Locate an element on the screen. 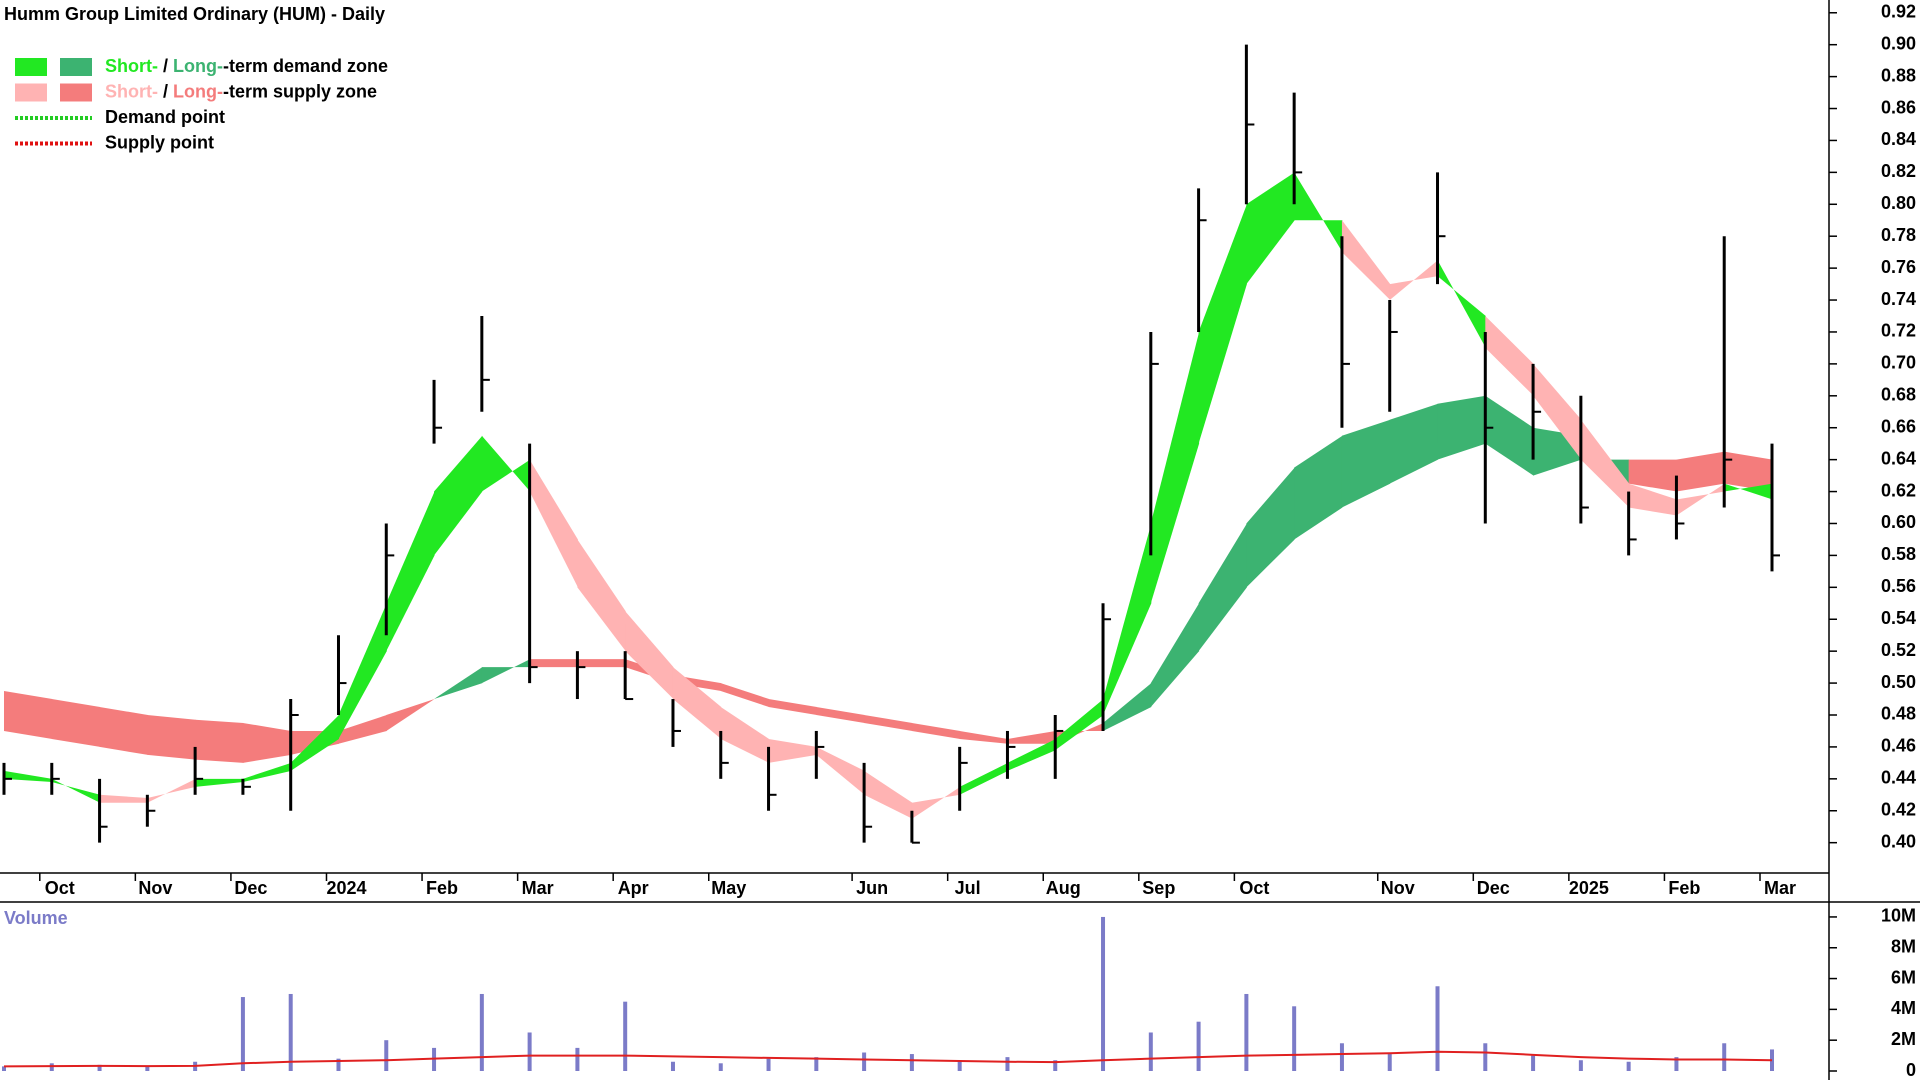 Image resolution: width=1920 pixels, height=1080 pixels. legend-label: Demand point is located at coordinates (165, 117).